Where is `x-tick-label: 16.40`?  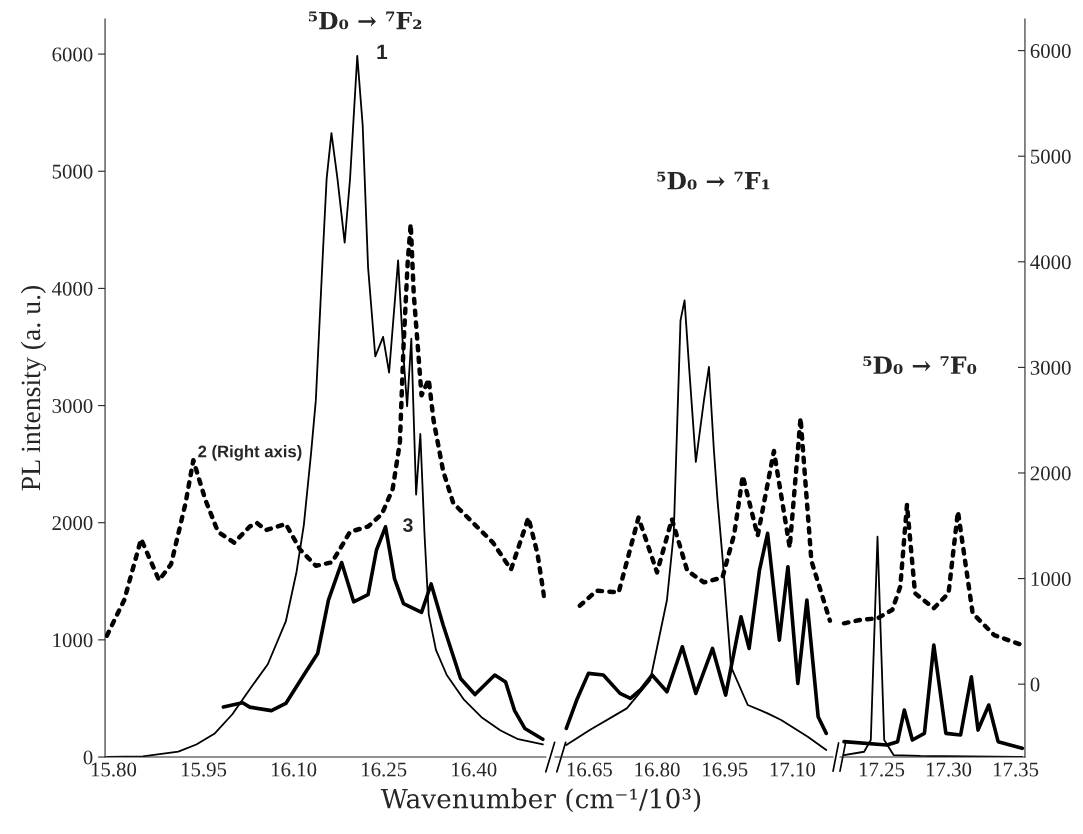
x-tick-label: 16.40 is located at coordinates (474, 769).